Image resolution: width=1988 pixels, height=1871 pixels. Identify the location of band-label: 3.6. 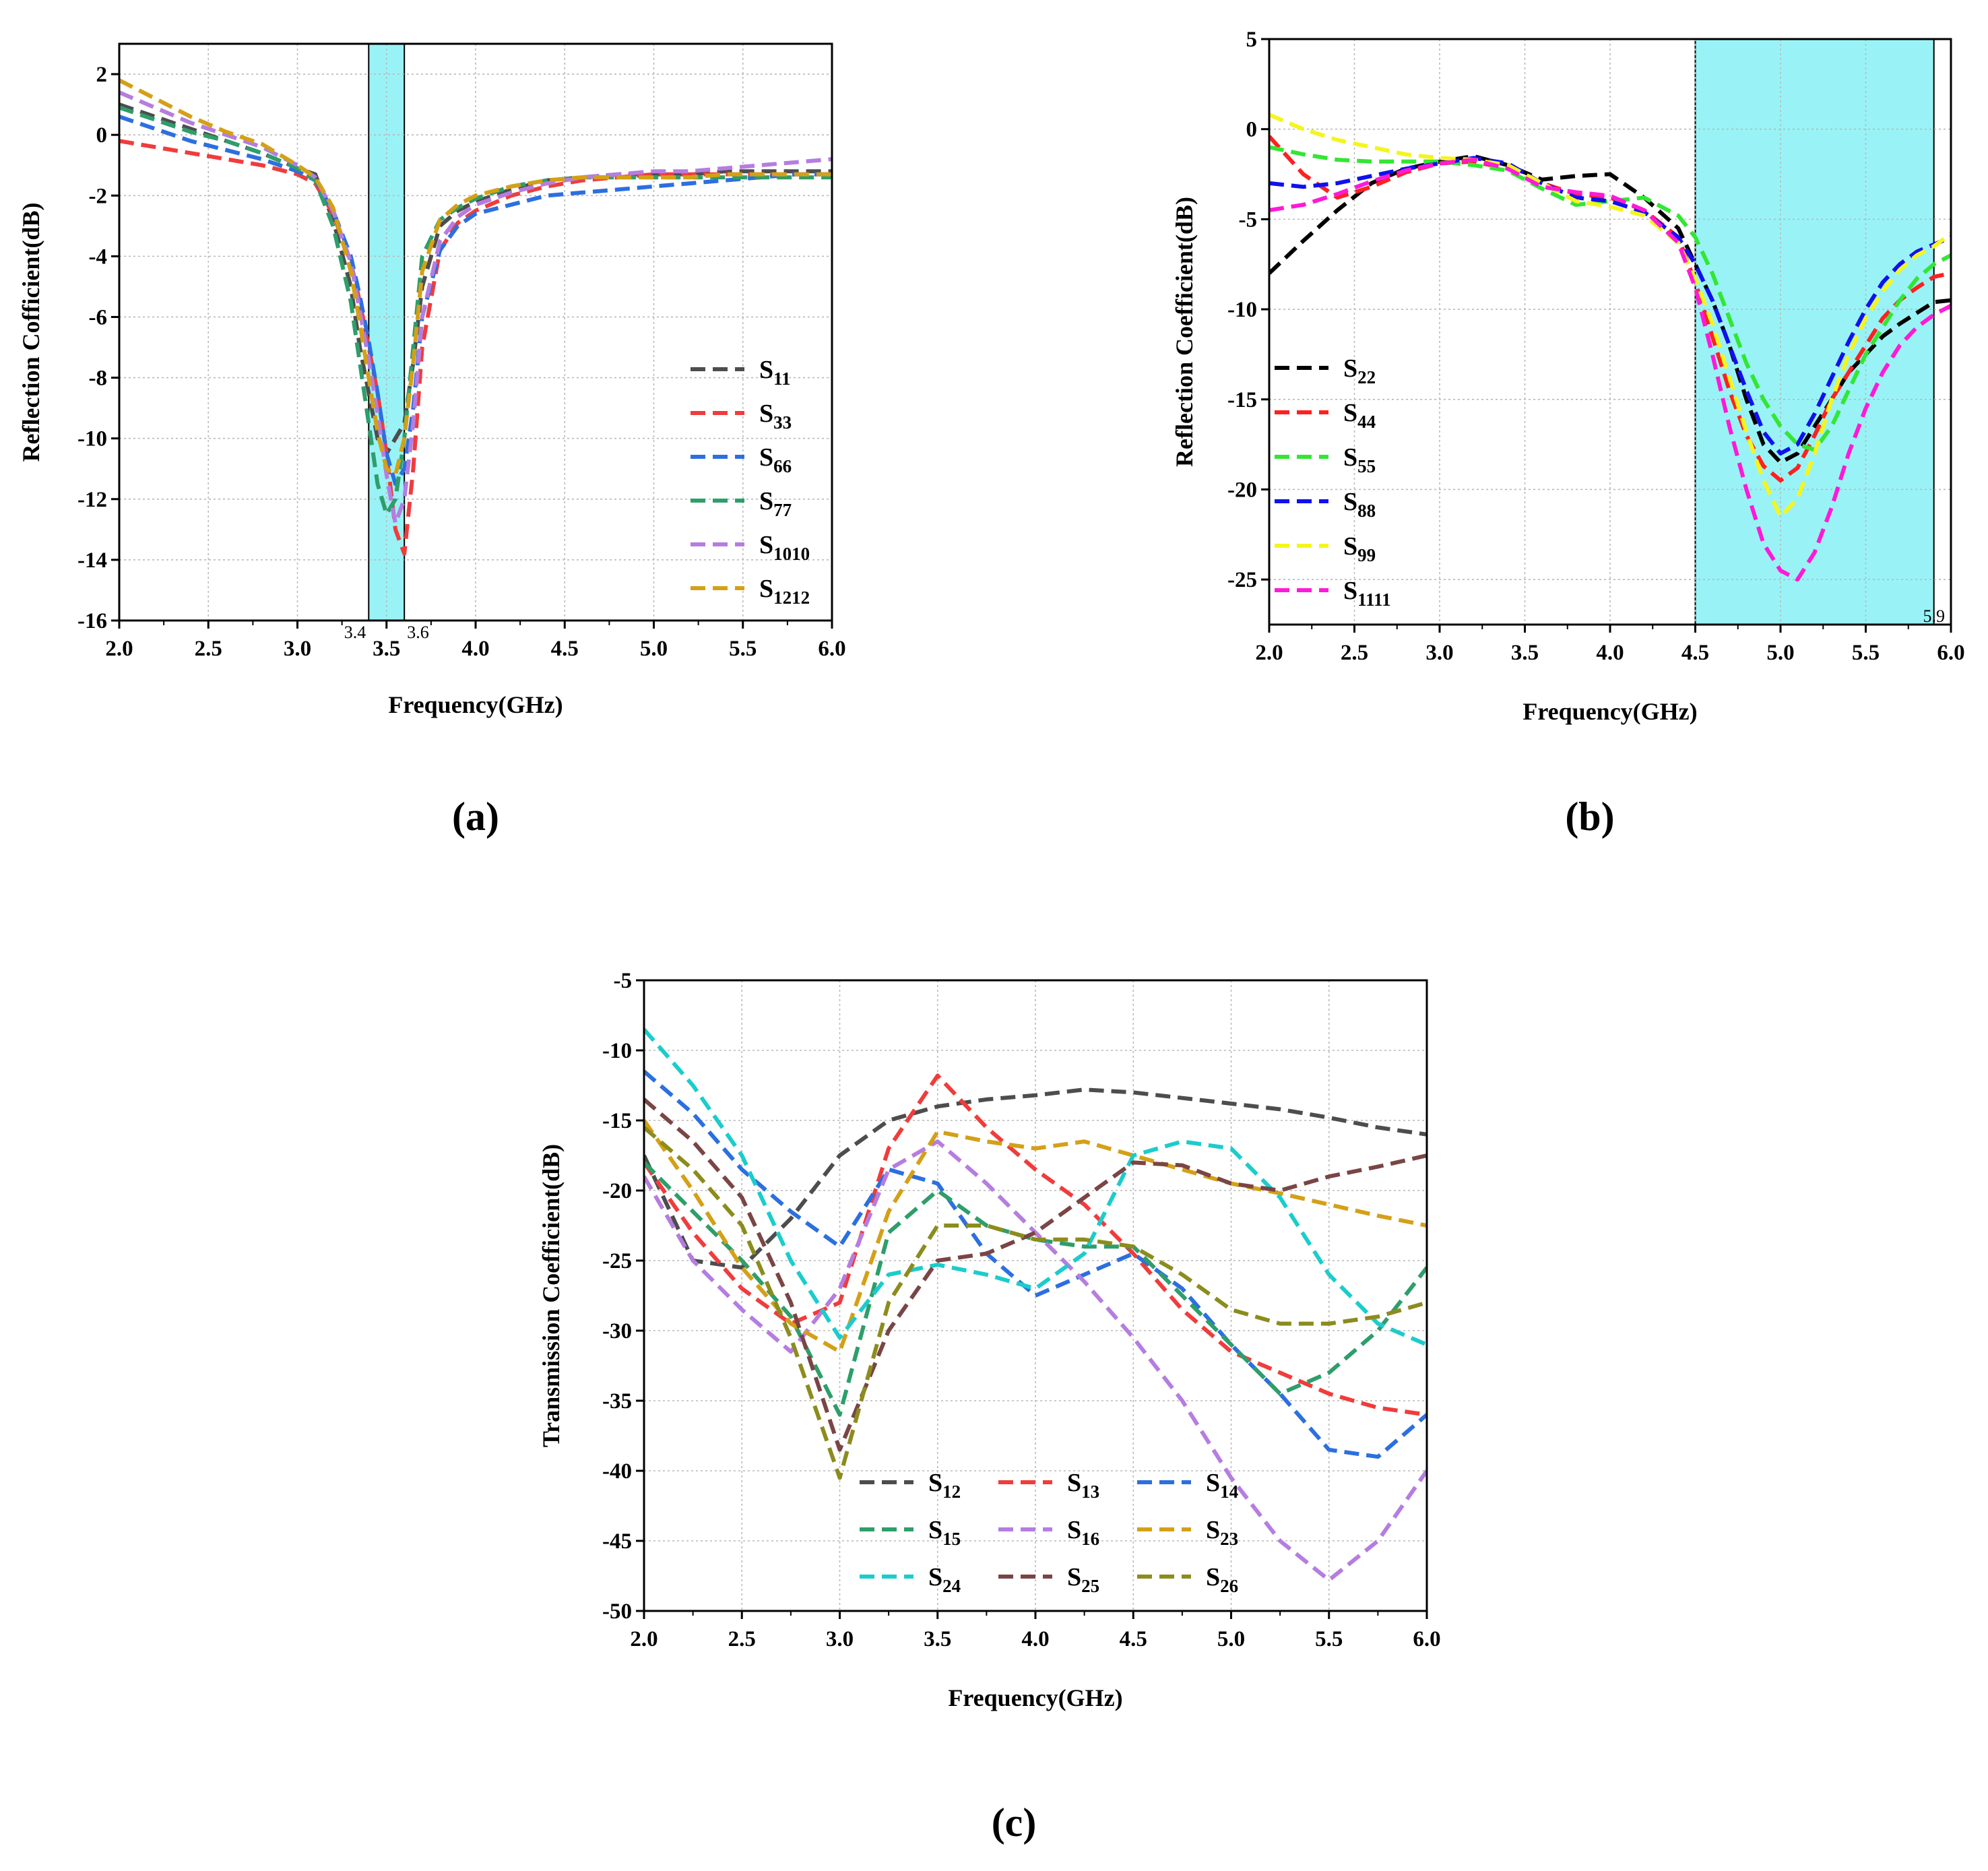
(418, 633).